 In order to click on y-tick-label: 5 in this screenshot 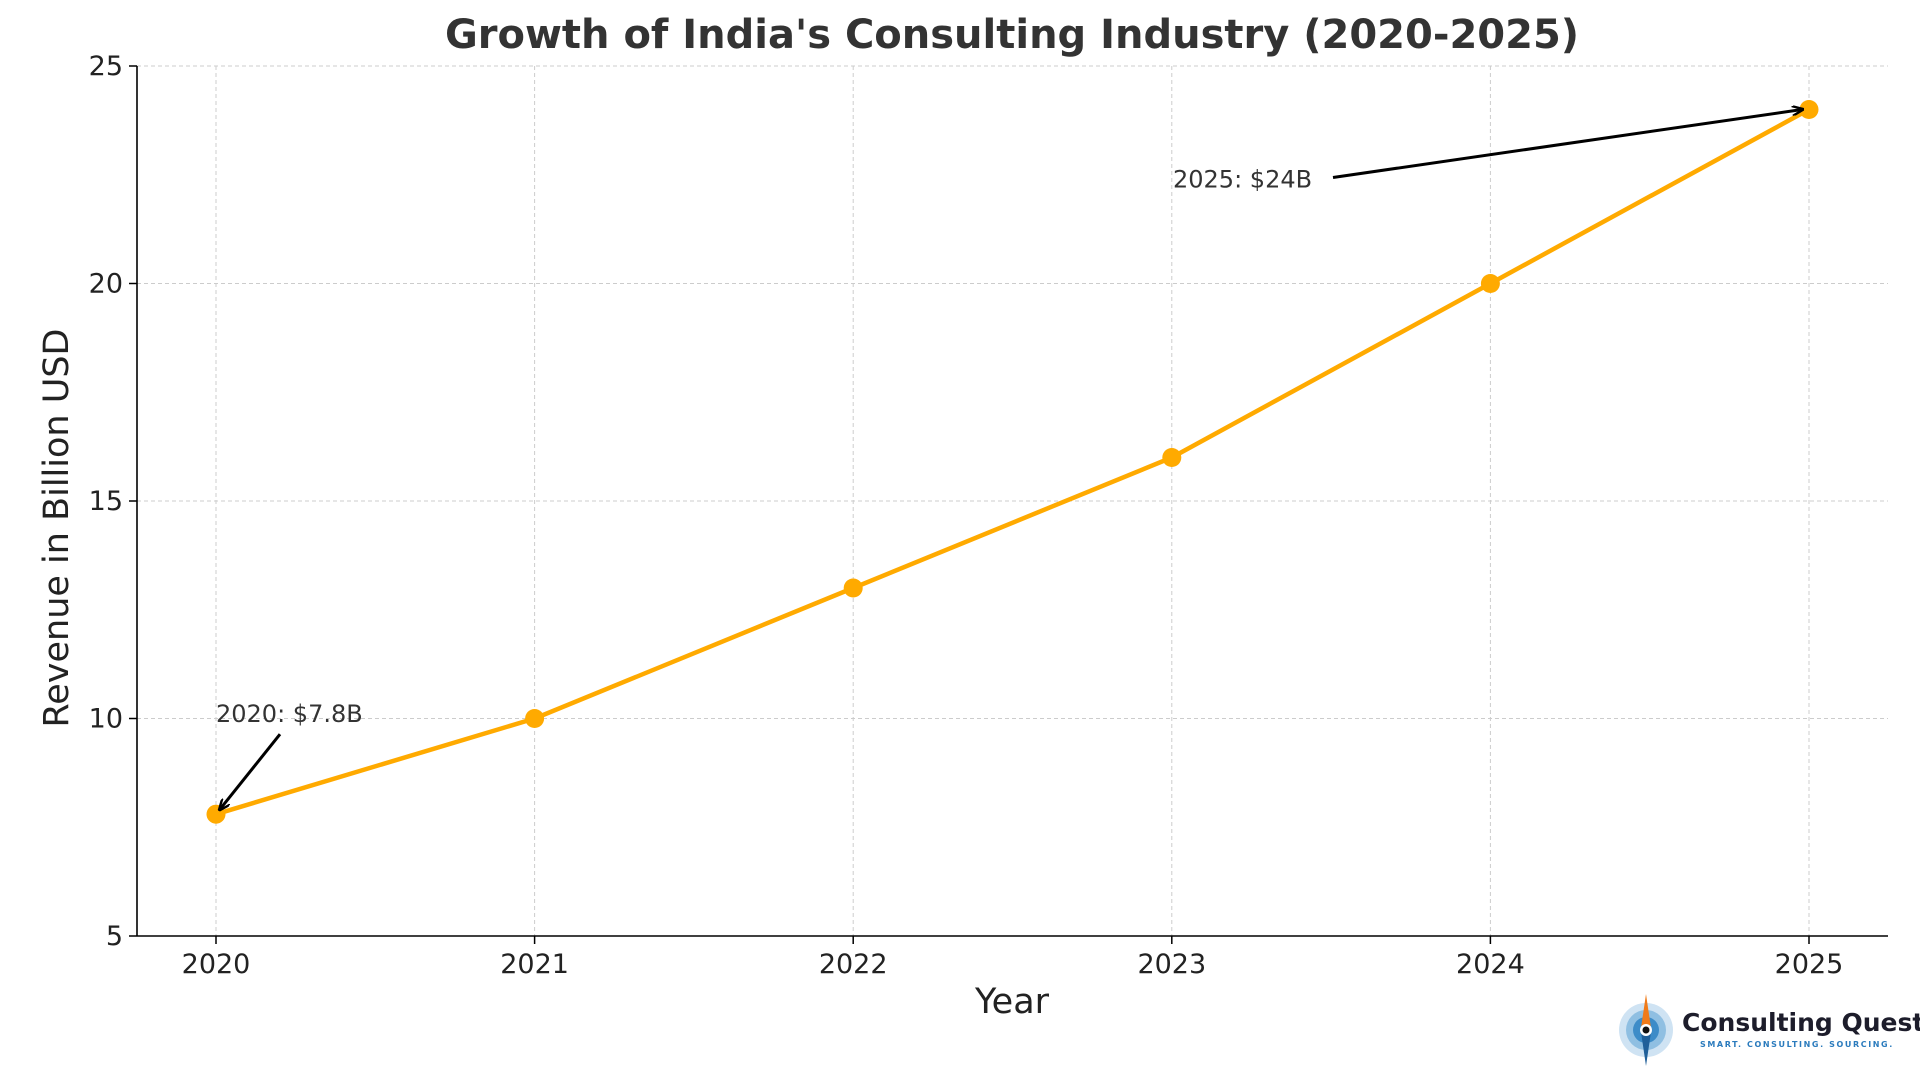, I will do `click(114, 936)`.